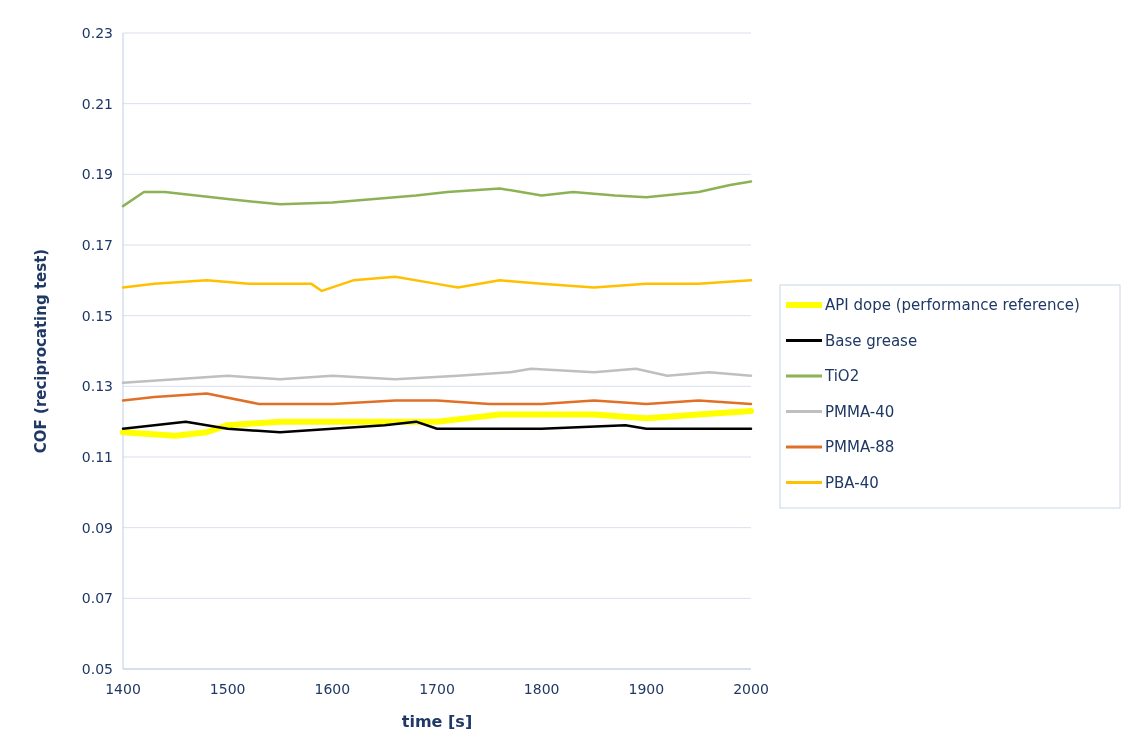 Image resolution: width=1132 pixels, height=743 pixels. Describe the element at coordinates (751, 689) in the screenshot. I see `x-tick-label: 2000` at that location.